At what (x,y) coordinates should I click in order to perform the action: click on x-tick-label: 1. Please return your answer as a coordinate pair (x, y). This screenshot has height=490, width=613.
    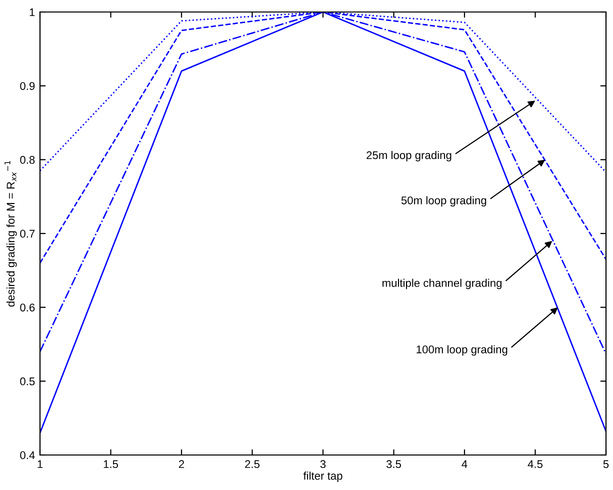
    Looking at the image, I should click on (40, 464).